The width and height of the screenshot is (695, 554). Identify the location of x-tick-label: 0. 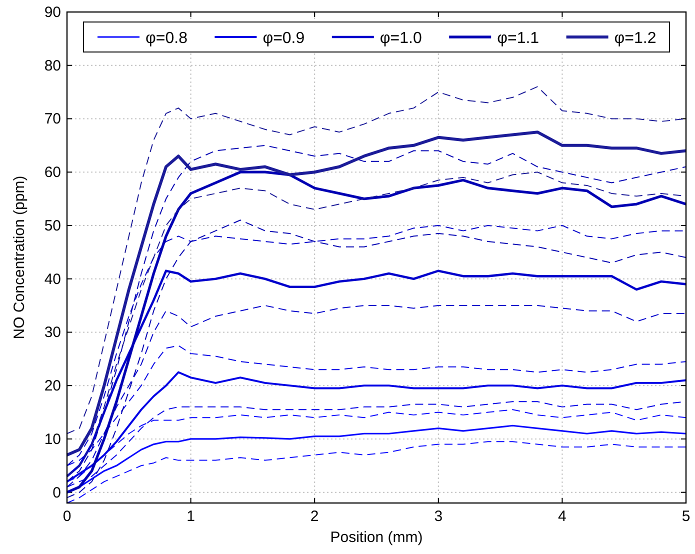
(67, 516).